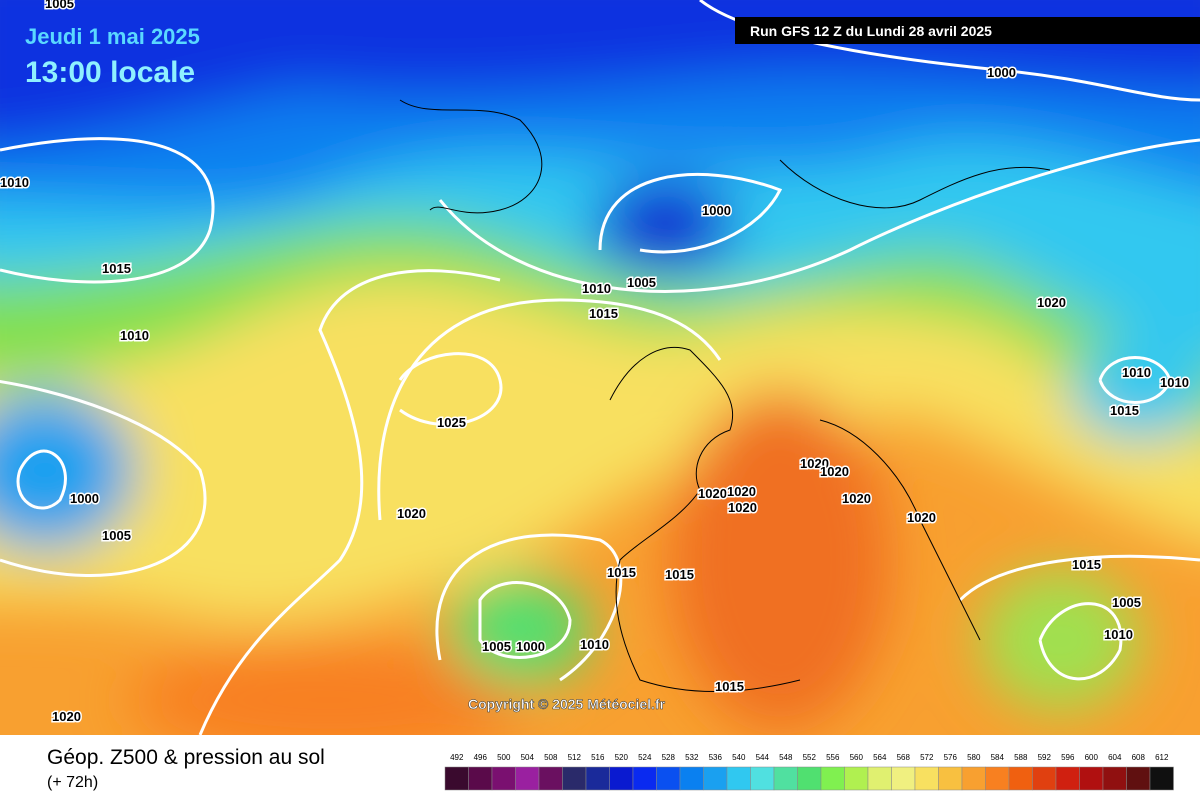 The width and height of the screenshot is (1200, 800). I want to click on scale-label: 536, so click(716, 757).